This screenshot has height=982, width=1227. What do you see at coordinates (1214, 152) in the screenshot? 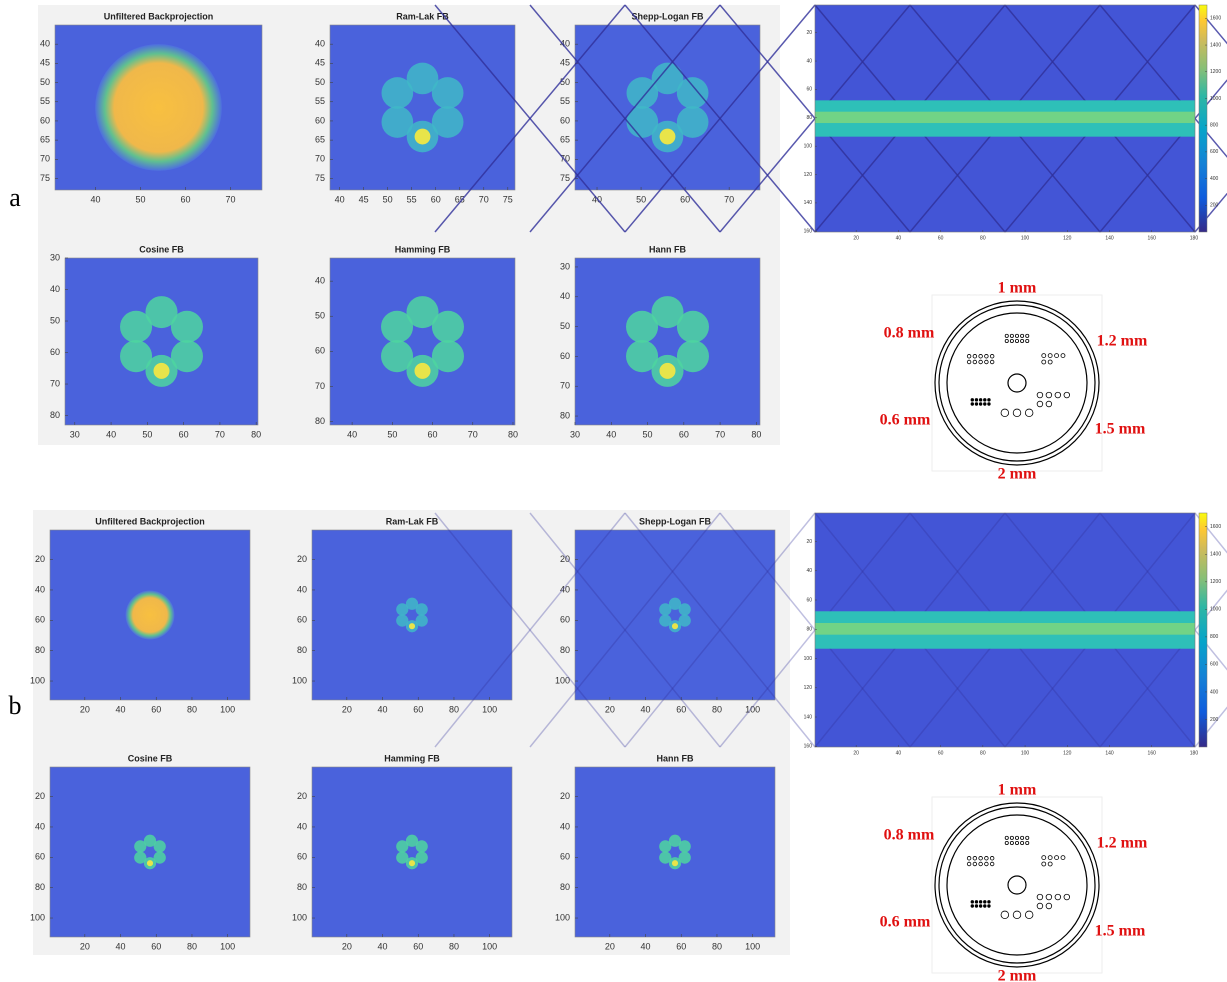
I see `colorbar-tick-label: 600` at bounding box center [1214, 152].